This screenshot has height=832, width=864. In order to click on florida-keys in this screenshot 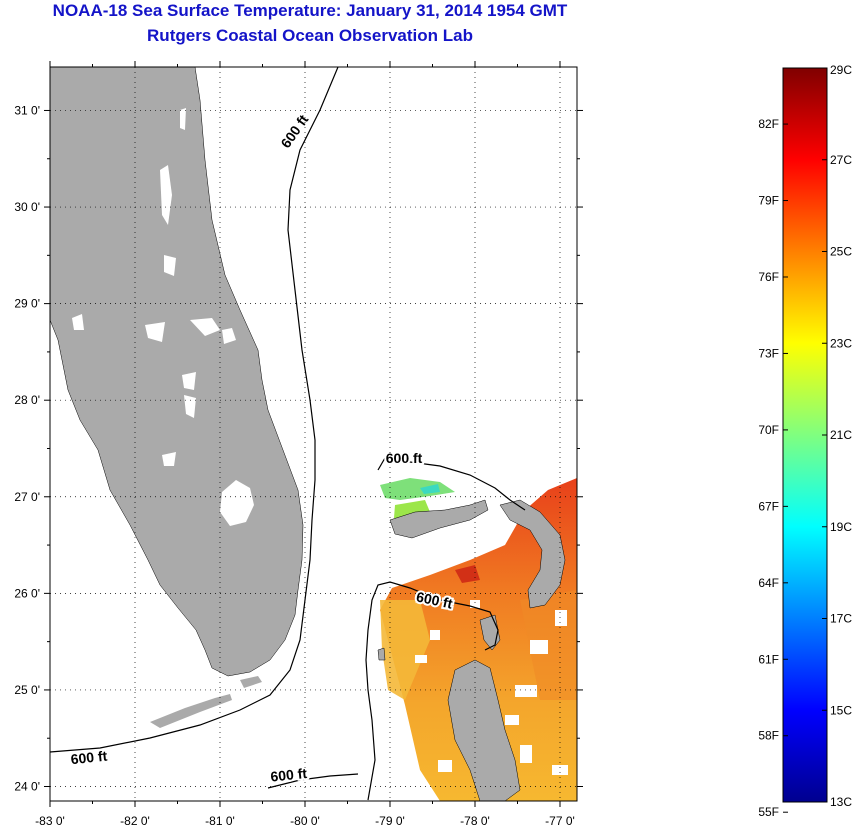, I will do `click(191, 711)`.